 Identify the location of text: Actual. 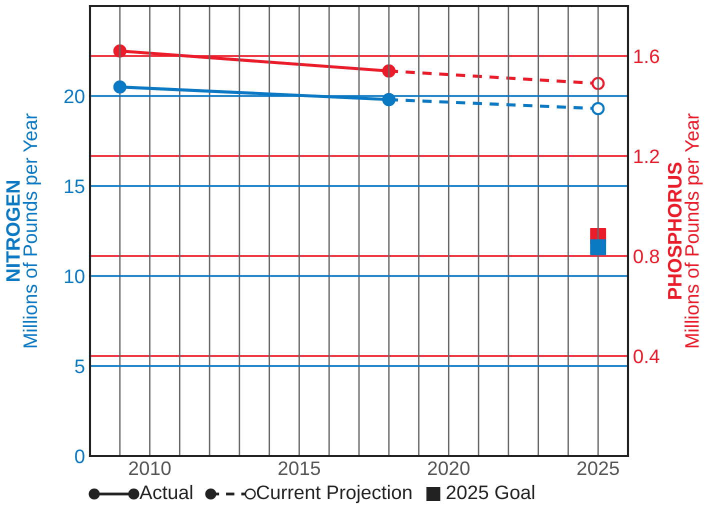
(165, 492).